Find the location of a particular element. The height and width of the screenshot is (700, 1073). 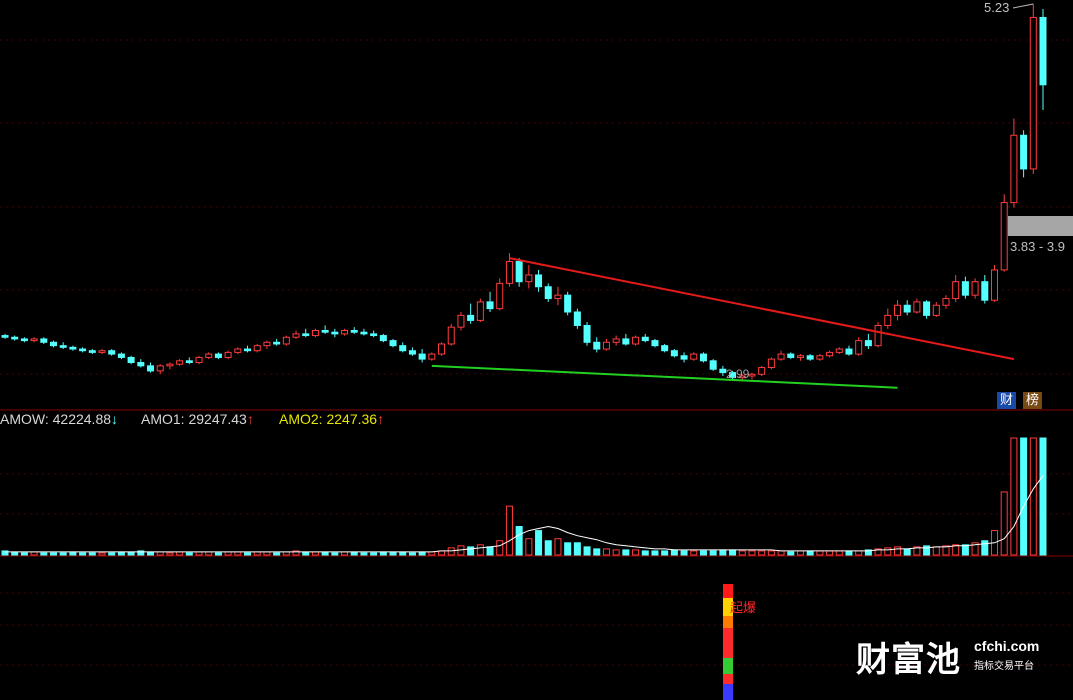

ranking-badge: 榜 is located at coordinates (1032, 400).